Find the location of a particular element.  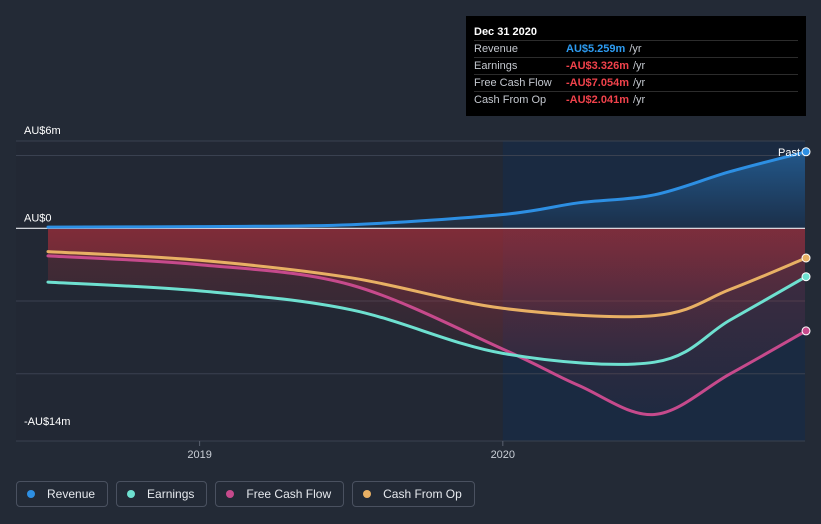

line-cashfromop is located at coordinates (425, 284).